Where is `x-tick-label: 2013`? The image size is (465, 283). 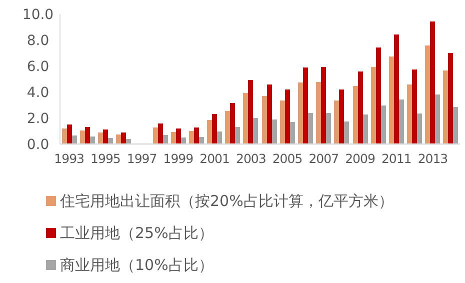
x-tick-label: 2013 is located at coordinates (433, 158).